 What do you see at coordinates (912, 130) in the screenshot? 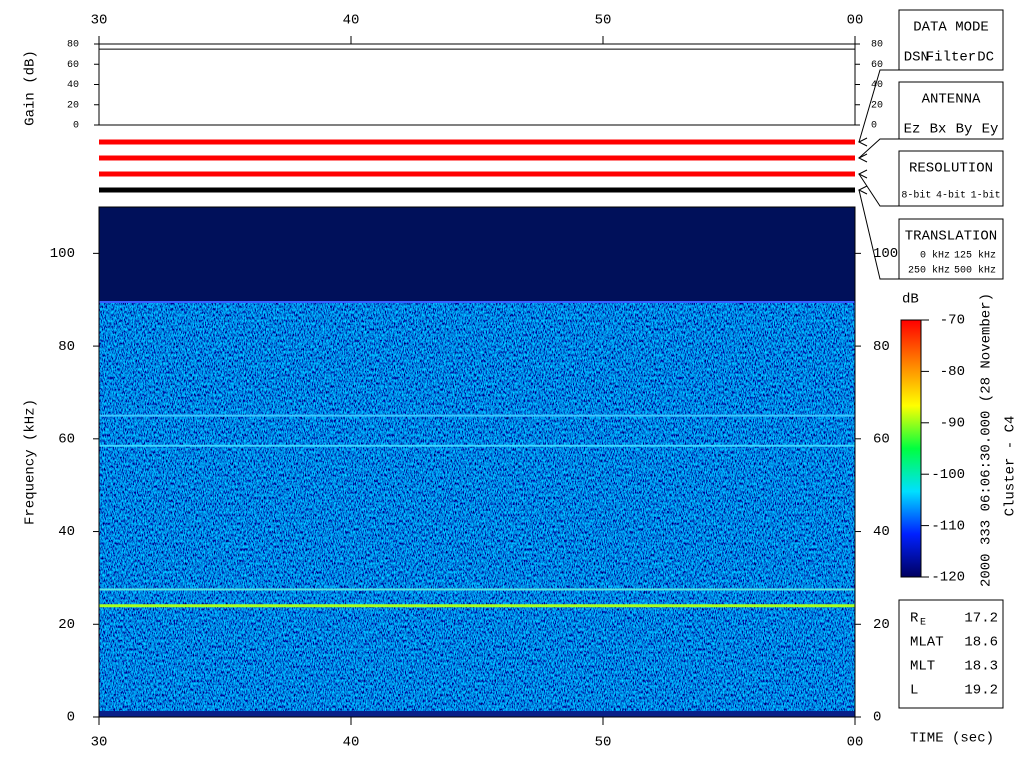
I see `legend-item: Ez` at bounding box center [912, 130].